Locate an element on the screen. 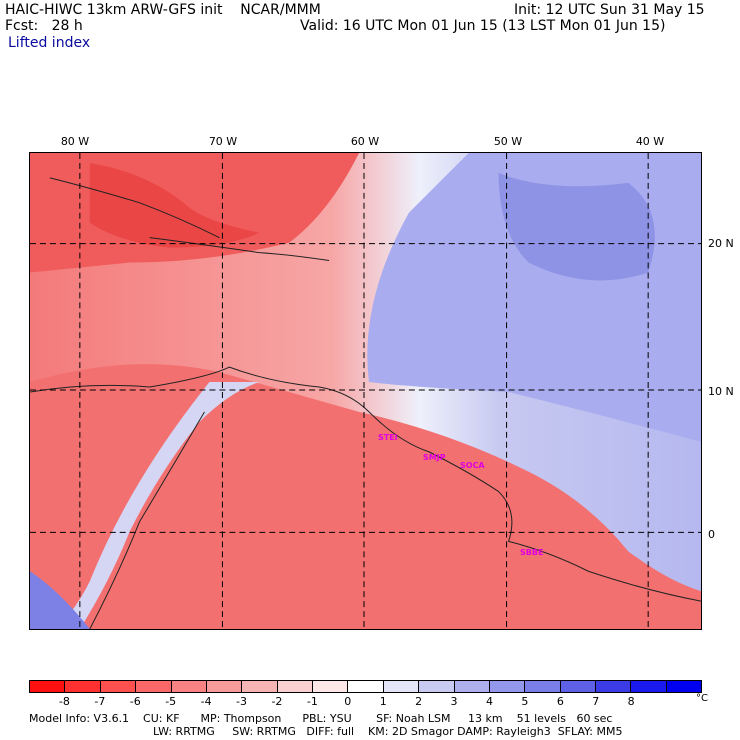  station-smjp: SMJP is located at coordinates (434, 457).